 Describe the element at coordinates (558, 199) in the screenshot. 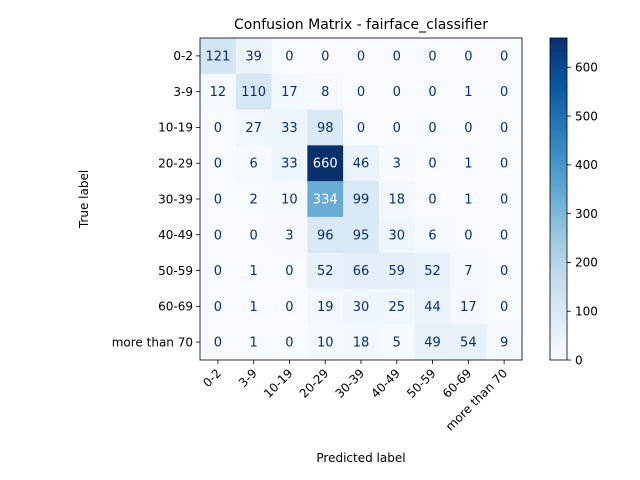

I see `colorbar` at that location.